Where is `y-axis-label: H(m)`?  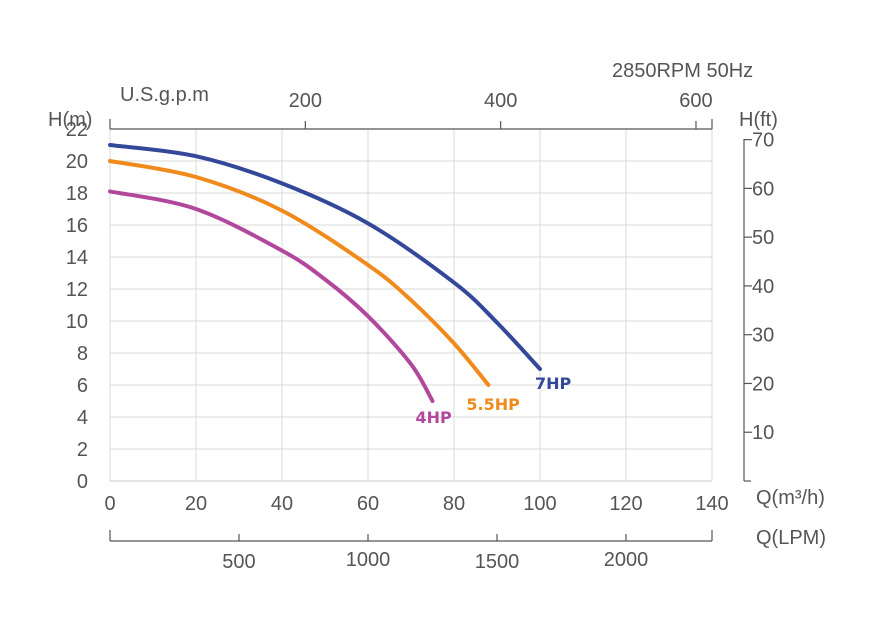 y-axis-label: H(m) is located at coordinates (70, 120).